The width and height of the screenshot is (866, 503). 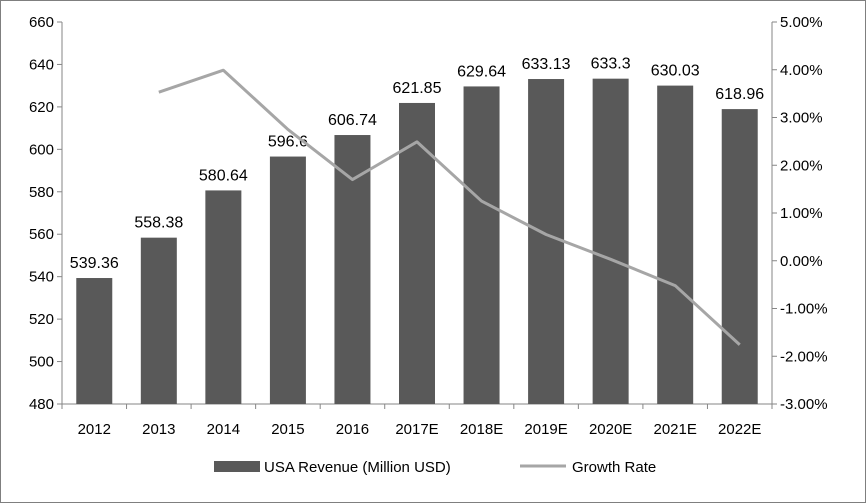 I want to click on x-tick-label: 2013, so click(x=158, y=429).